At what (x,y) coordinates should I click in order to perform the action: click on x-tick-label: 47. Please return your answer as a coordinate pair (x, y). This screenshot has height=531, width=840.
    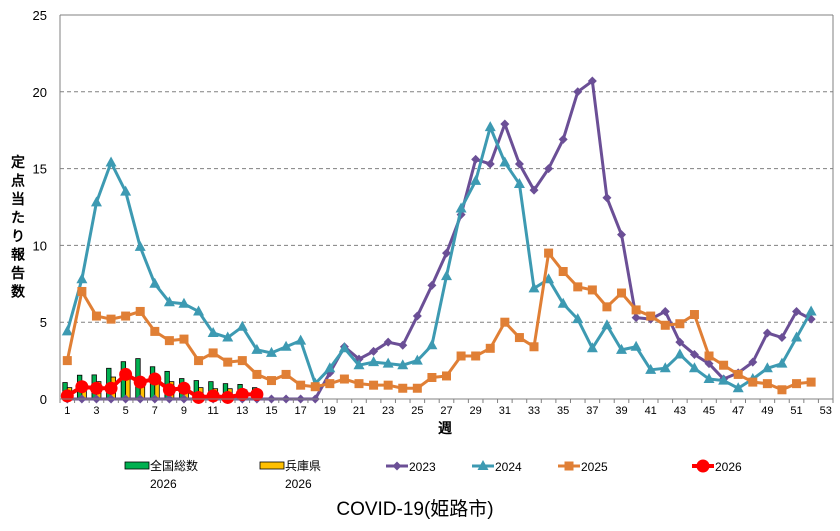
    Looking at the image, I should click on (738, 411).